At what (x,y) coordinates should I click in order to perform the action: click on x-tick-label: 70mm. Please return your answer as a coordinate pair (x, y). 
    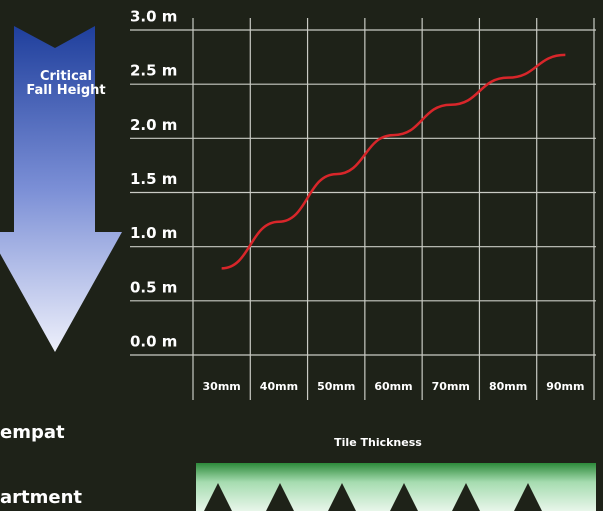
    Looking at the image, I should click on (451, 386).